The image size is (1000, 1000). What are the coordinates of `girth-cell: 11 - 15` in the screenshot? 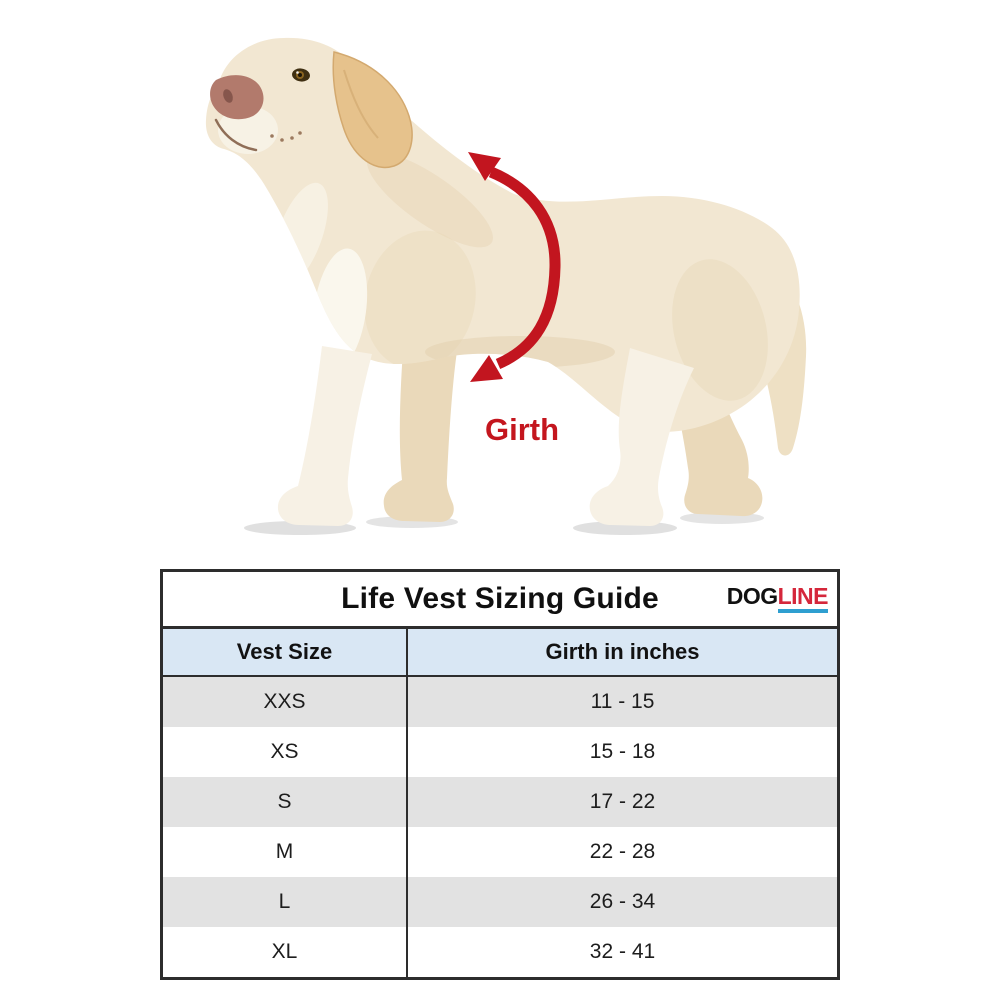 It's located at (622, 702).